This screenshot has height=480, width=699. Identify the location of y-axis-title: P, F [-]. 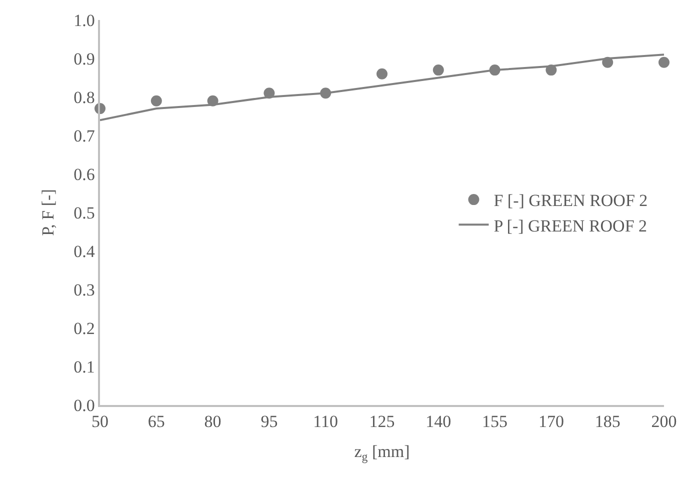
(48, 212).